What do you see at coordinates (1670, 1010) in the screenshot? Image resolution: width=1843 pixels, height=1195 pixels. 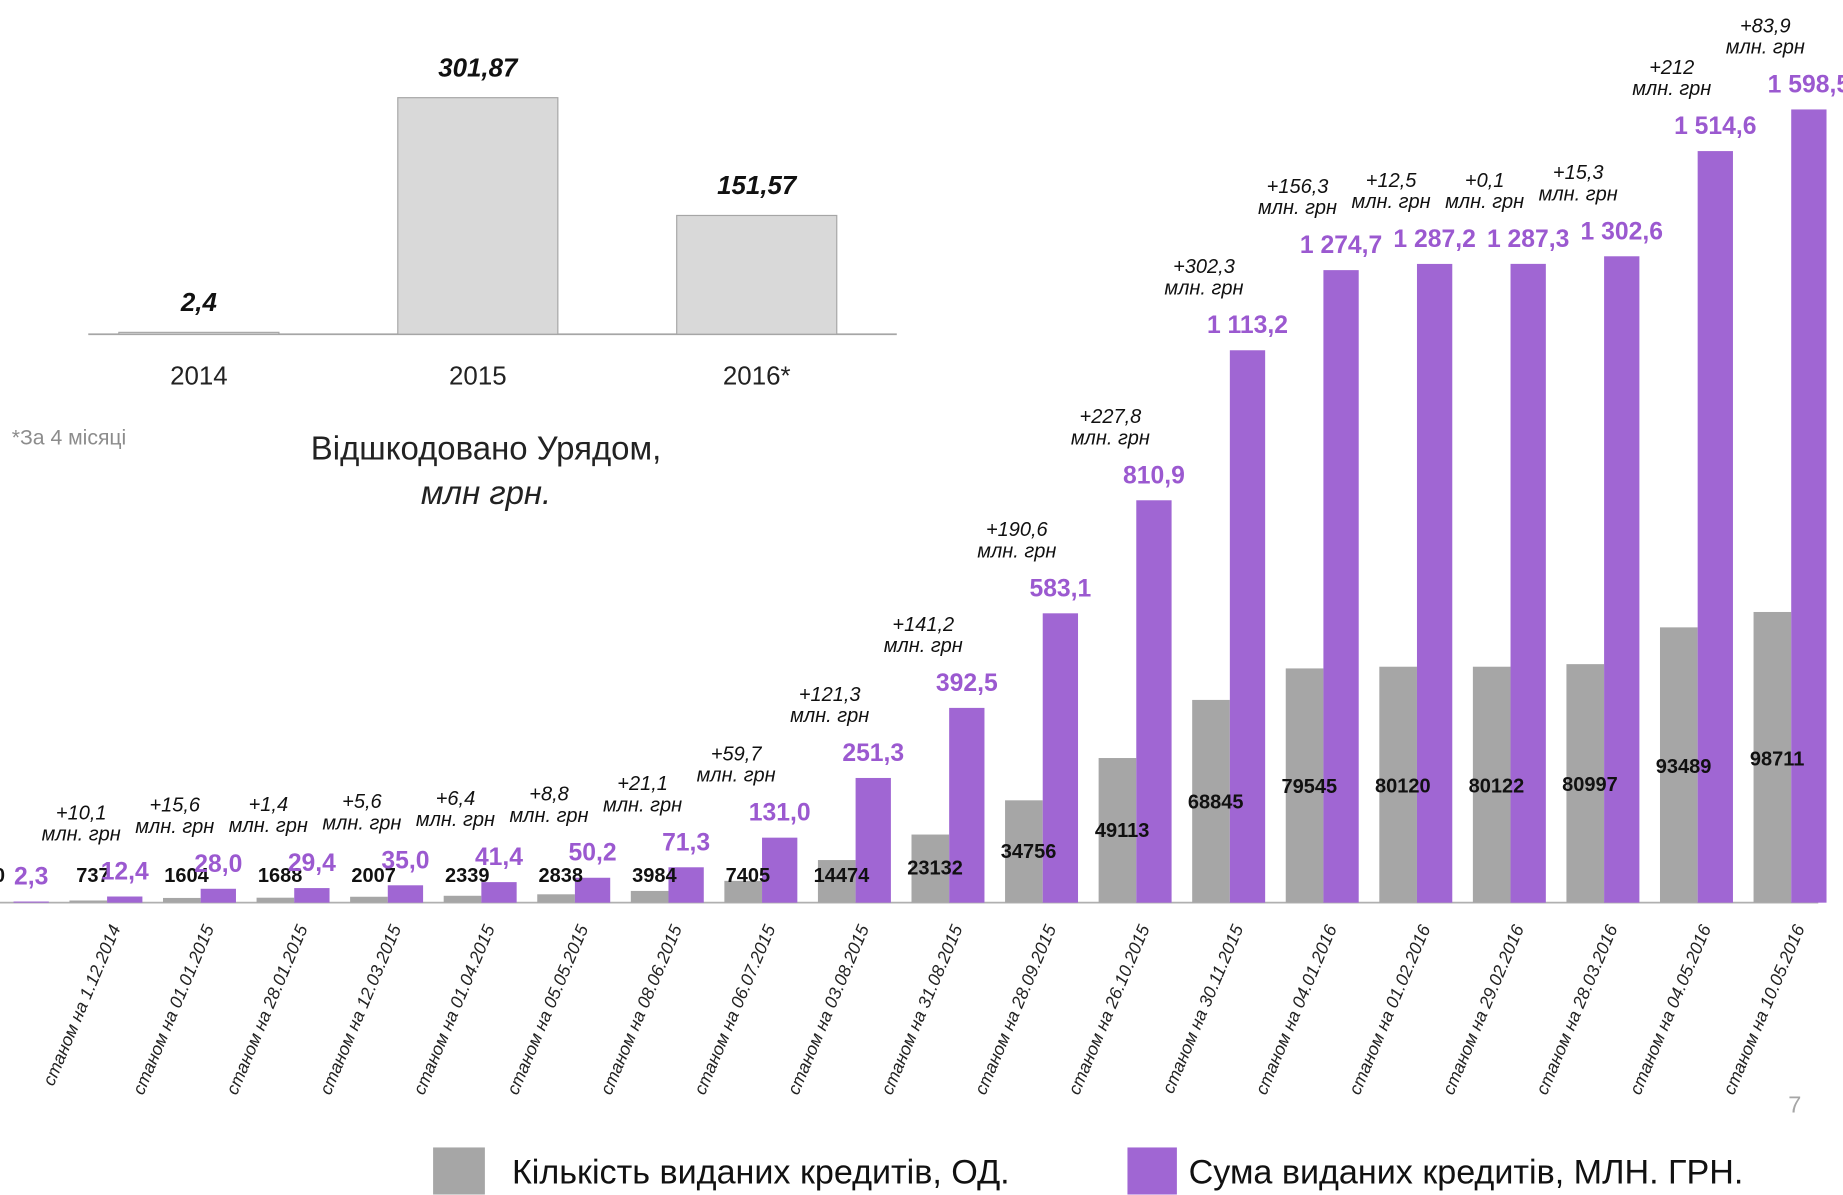 I see `x-tick-label: станом на 04.05.2016` at bounding box center [1670, 1010].